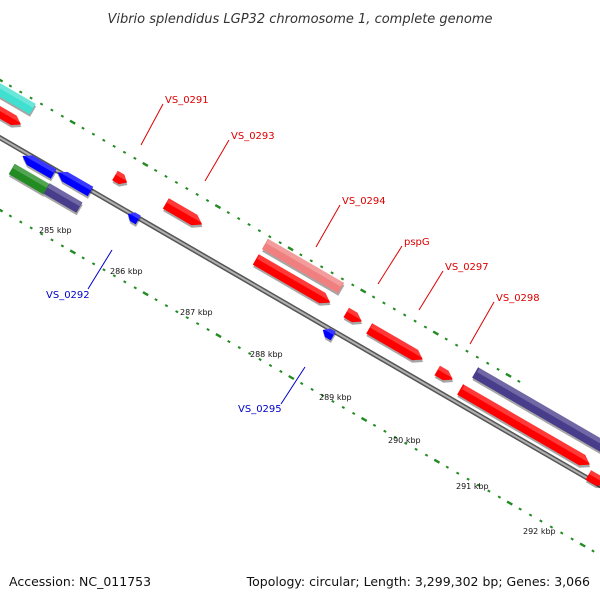 This screenshot has width=600, height=600. I want to click on gene-label-vs0293: VS_0293, so click(253, 136).